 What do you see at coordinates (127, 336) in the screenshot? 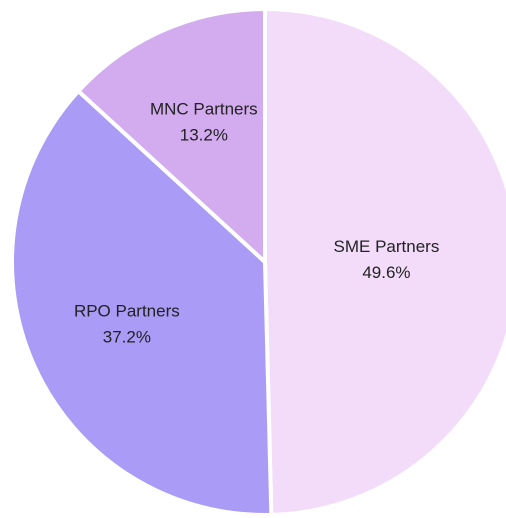
I see `slice-value-label: 37.2%` at bounding box center [127, 336].